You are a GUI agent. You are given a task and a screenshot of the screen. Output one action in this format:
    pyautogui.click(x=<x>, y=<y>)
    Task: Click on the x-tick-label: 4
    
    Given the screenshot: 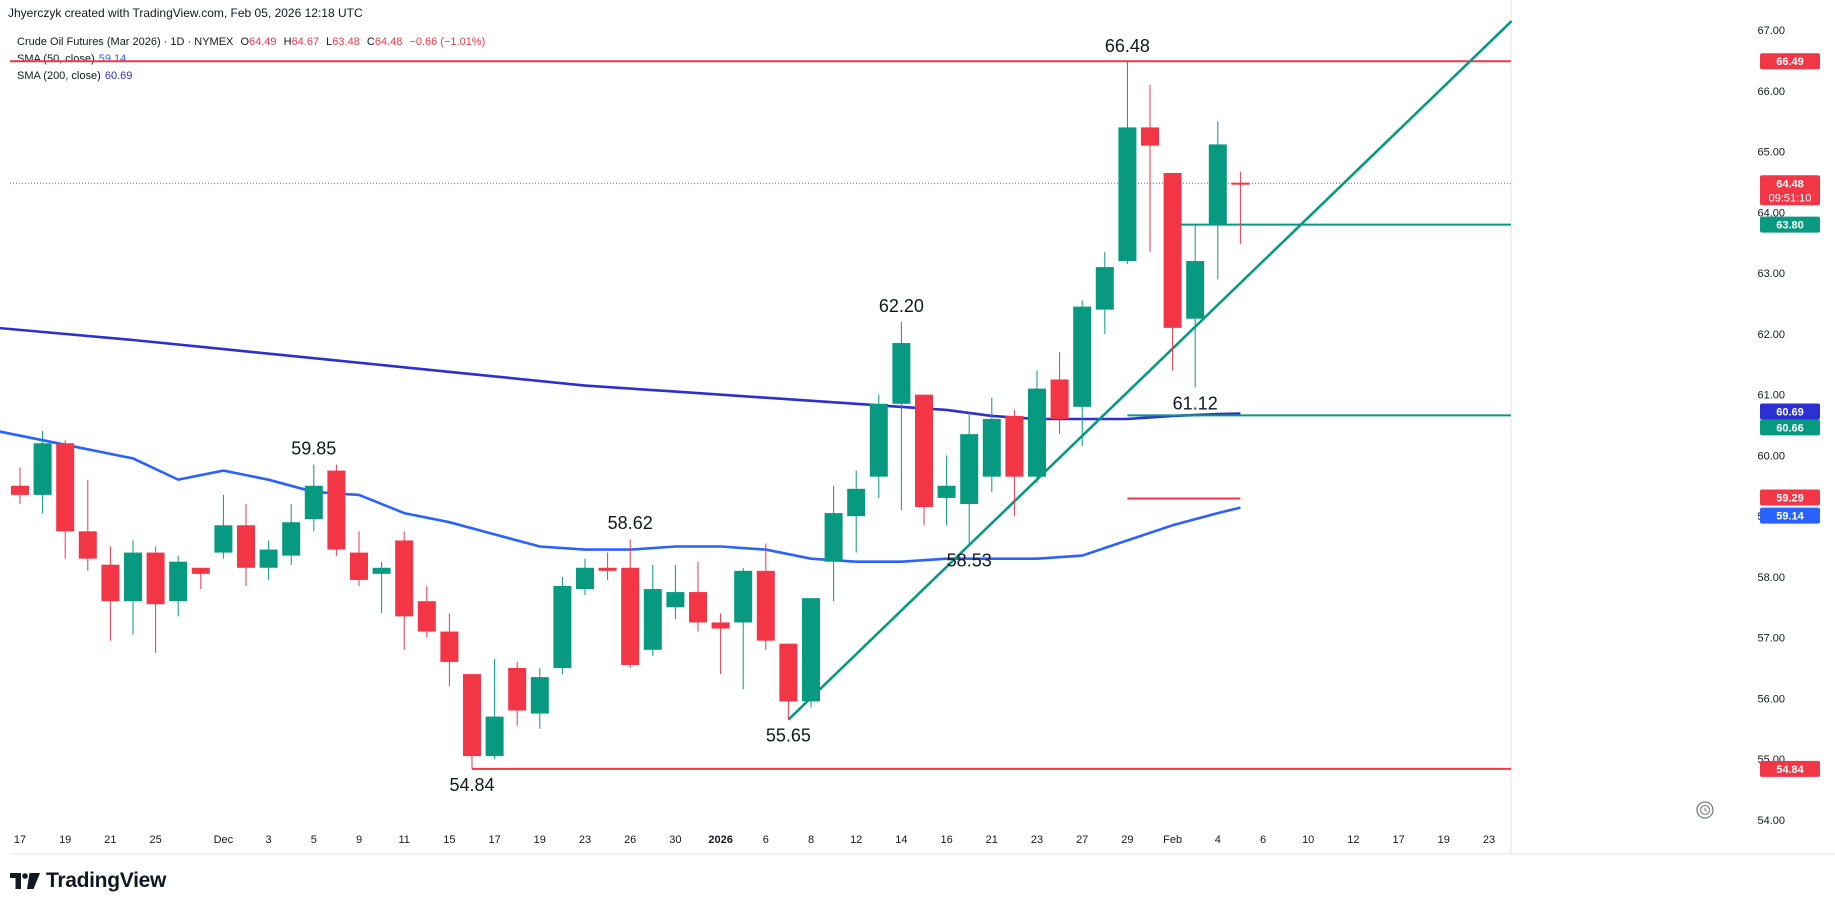 What is the action you would take?
    pyautogui.click(x=1218, y=840)
    